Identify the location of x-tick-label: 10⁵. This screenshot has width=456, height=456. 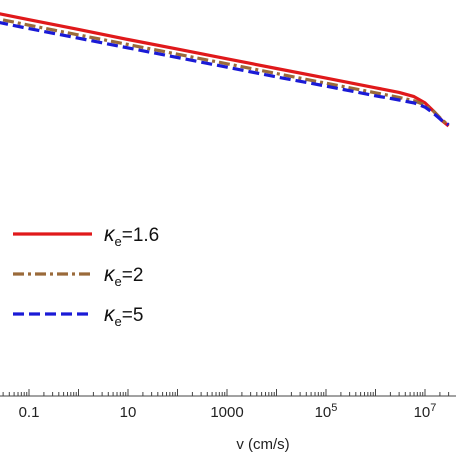
(326, 411).